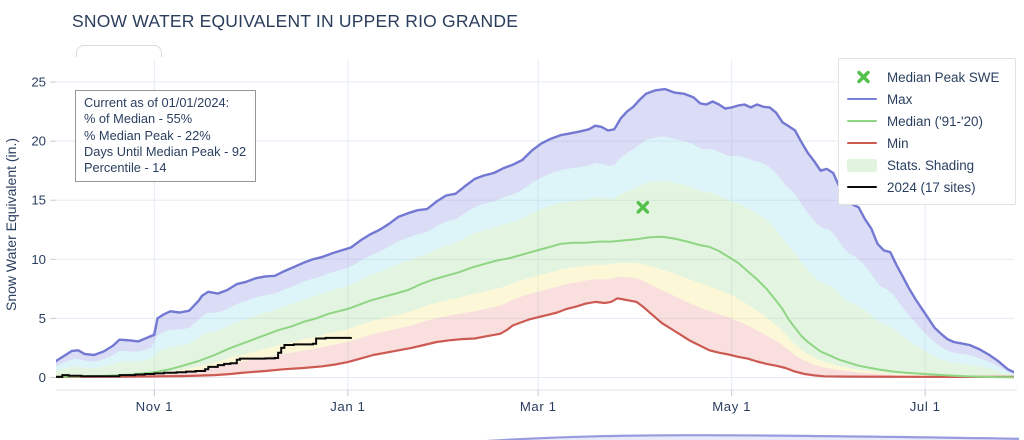  I want to click on 2024-17-sites-line-swatch-icon, so click(864, 187).